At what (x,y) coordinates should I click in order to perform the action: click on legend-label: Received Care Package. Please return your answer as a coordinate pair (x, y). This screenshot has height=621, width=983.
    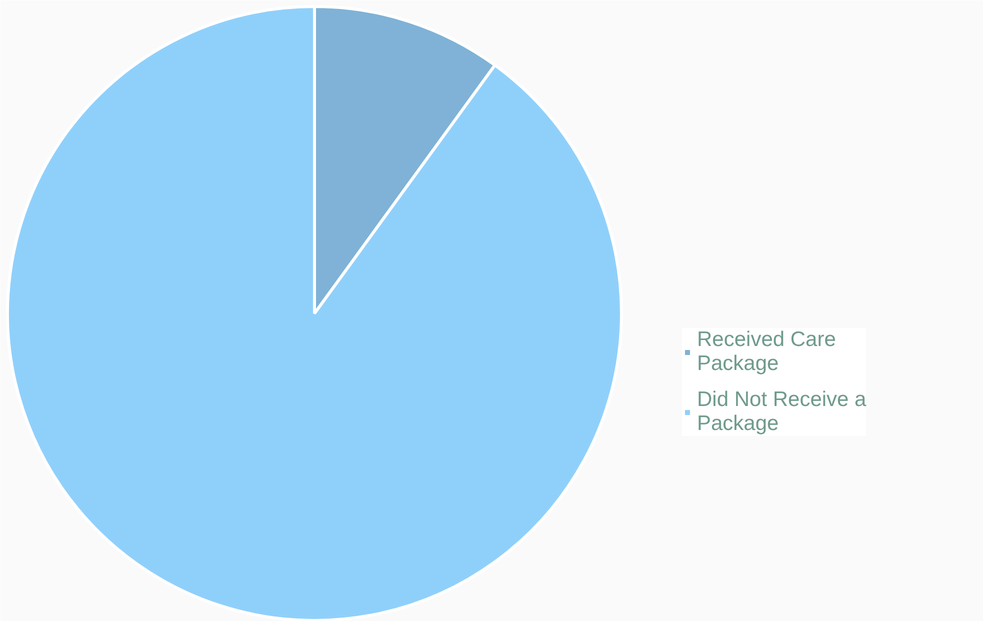
    Looking at the image, I should click on (766, 352).